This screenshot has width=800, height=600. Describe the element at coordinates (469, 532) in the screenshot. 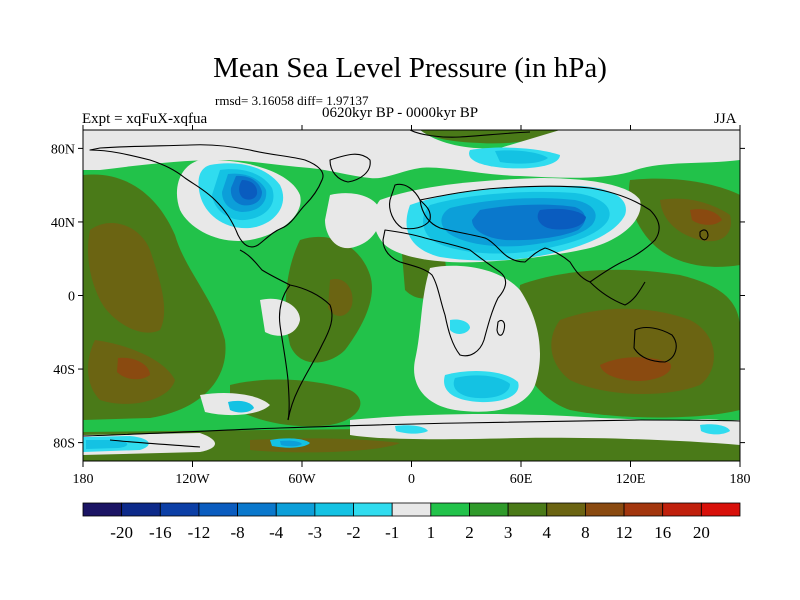

I see `colorbar-label: 2` at that location.